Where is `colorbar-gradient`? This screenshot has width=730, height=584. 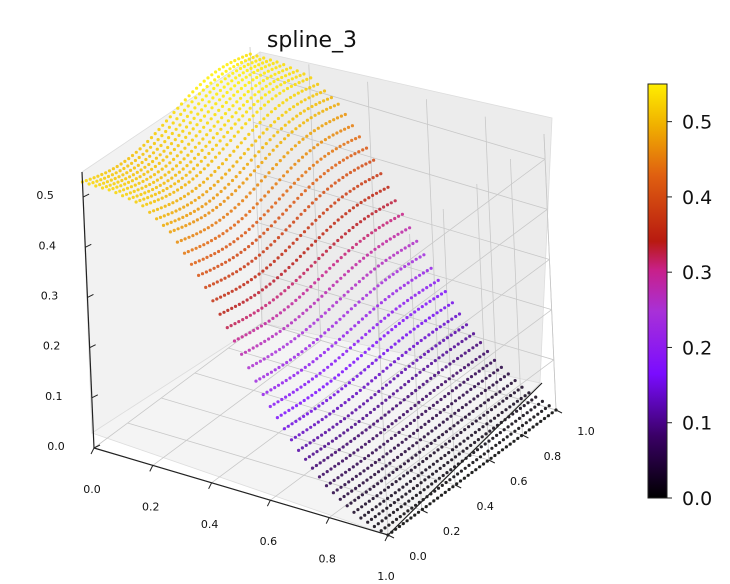
colorbar-gradient is located at coordinates (657, 291).